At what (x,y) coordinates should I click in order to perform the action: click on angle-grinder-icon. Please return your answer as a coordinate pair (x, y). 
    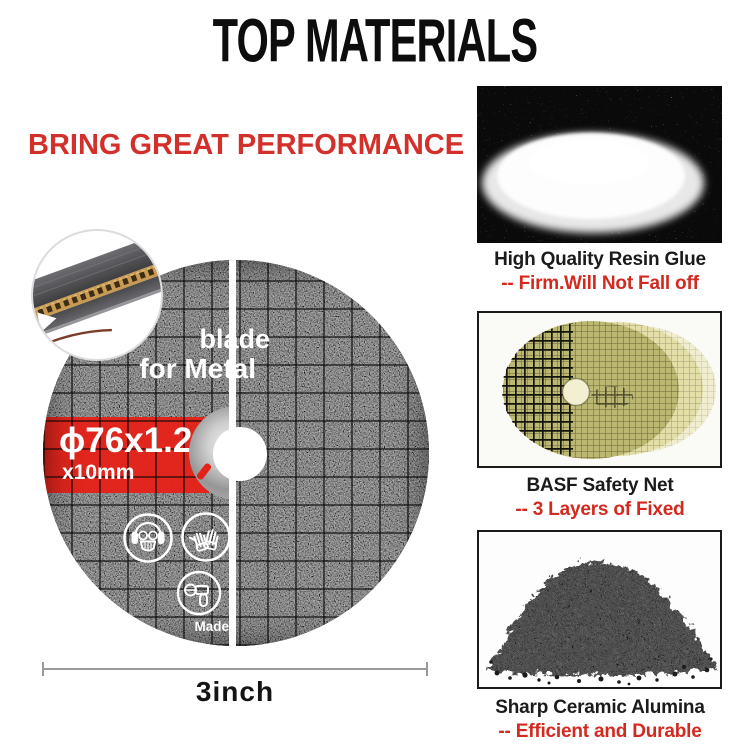
    Looking at the image, I should click on (199, 593).